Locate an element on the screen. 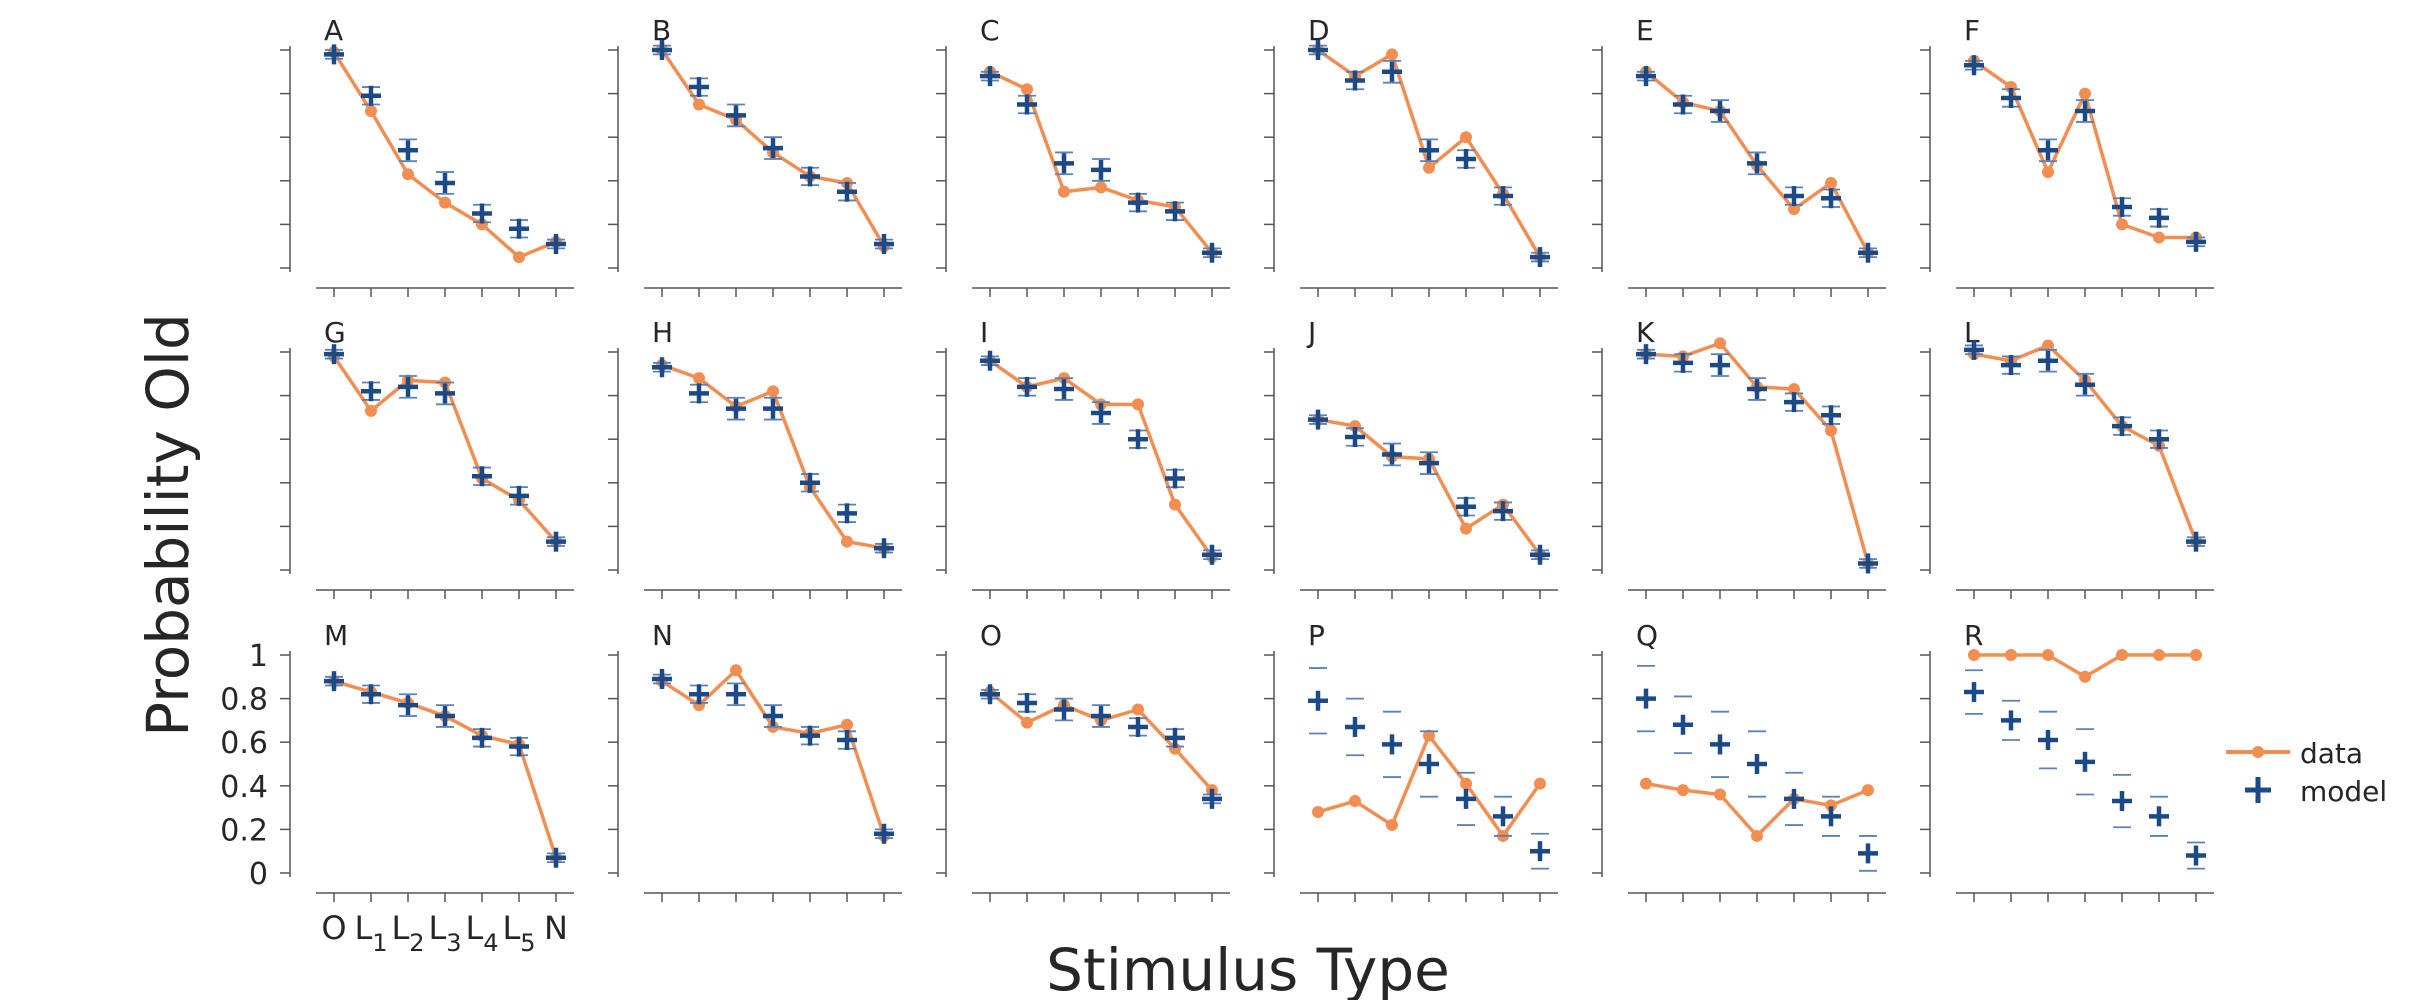 The width and height of the screenshot is (2414, 1000). panel-label: F is located at coordinates (1972, 30).